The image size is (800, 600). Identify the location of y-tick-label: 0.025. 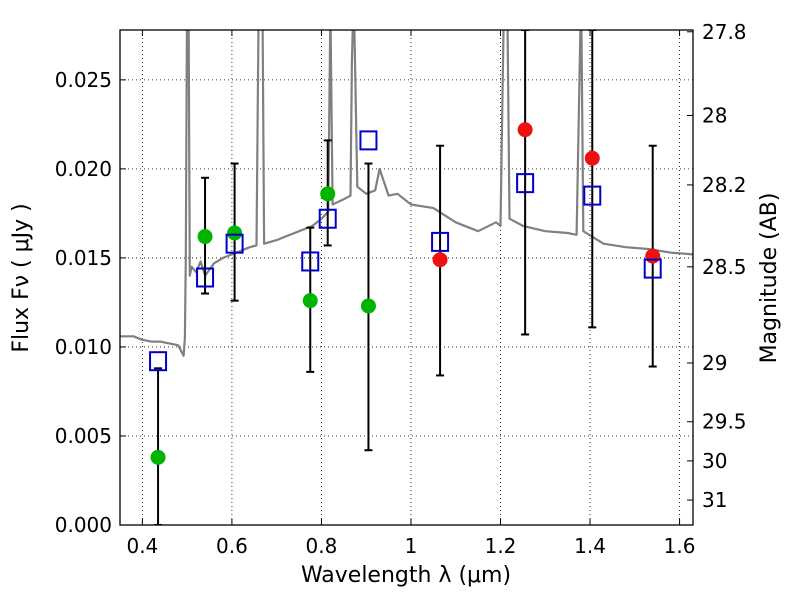
(83, 80).